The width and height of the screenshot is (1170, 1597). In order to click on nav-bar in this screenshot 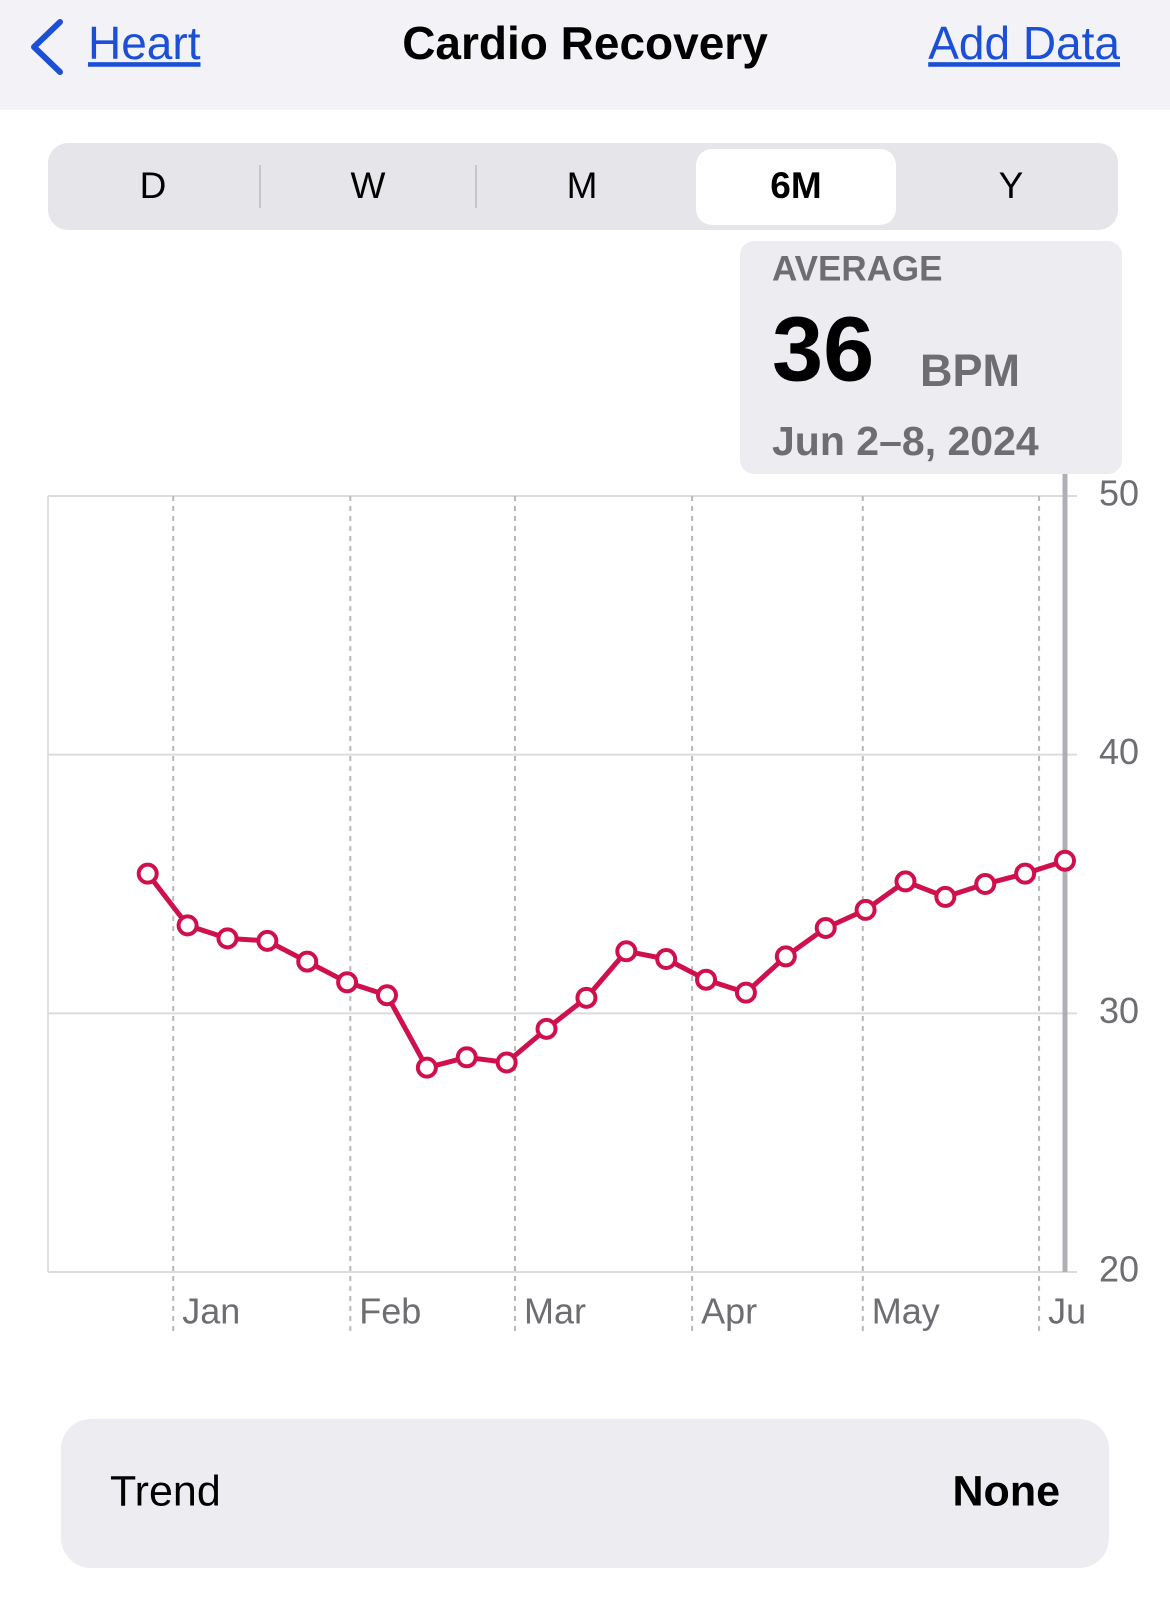, I will do `click(585, 55)`.